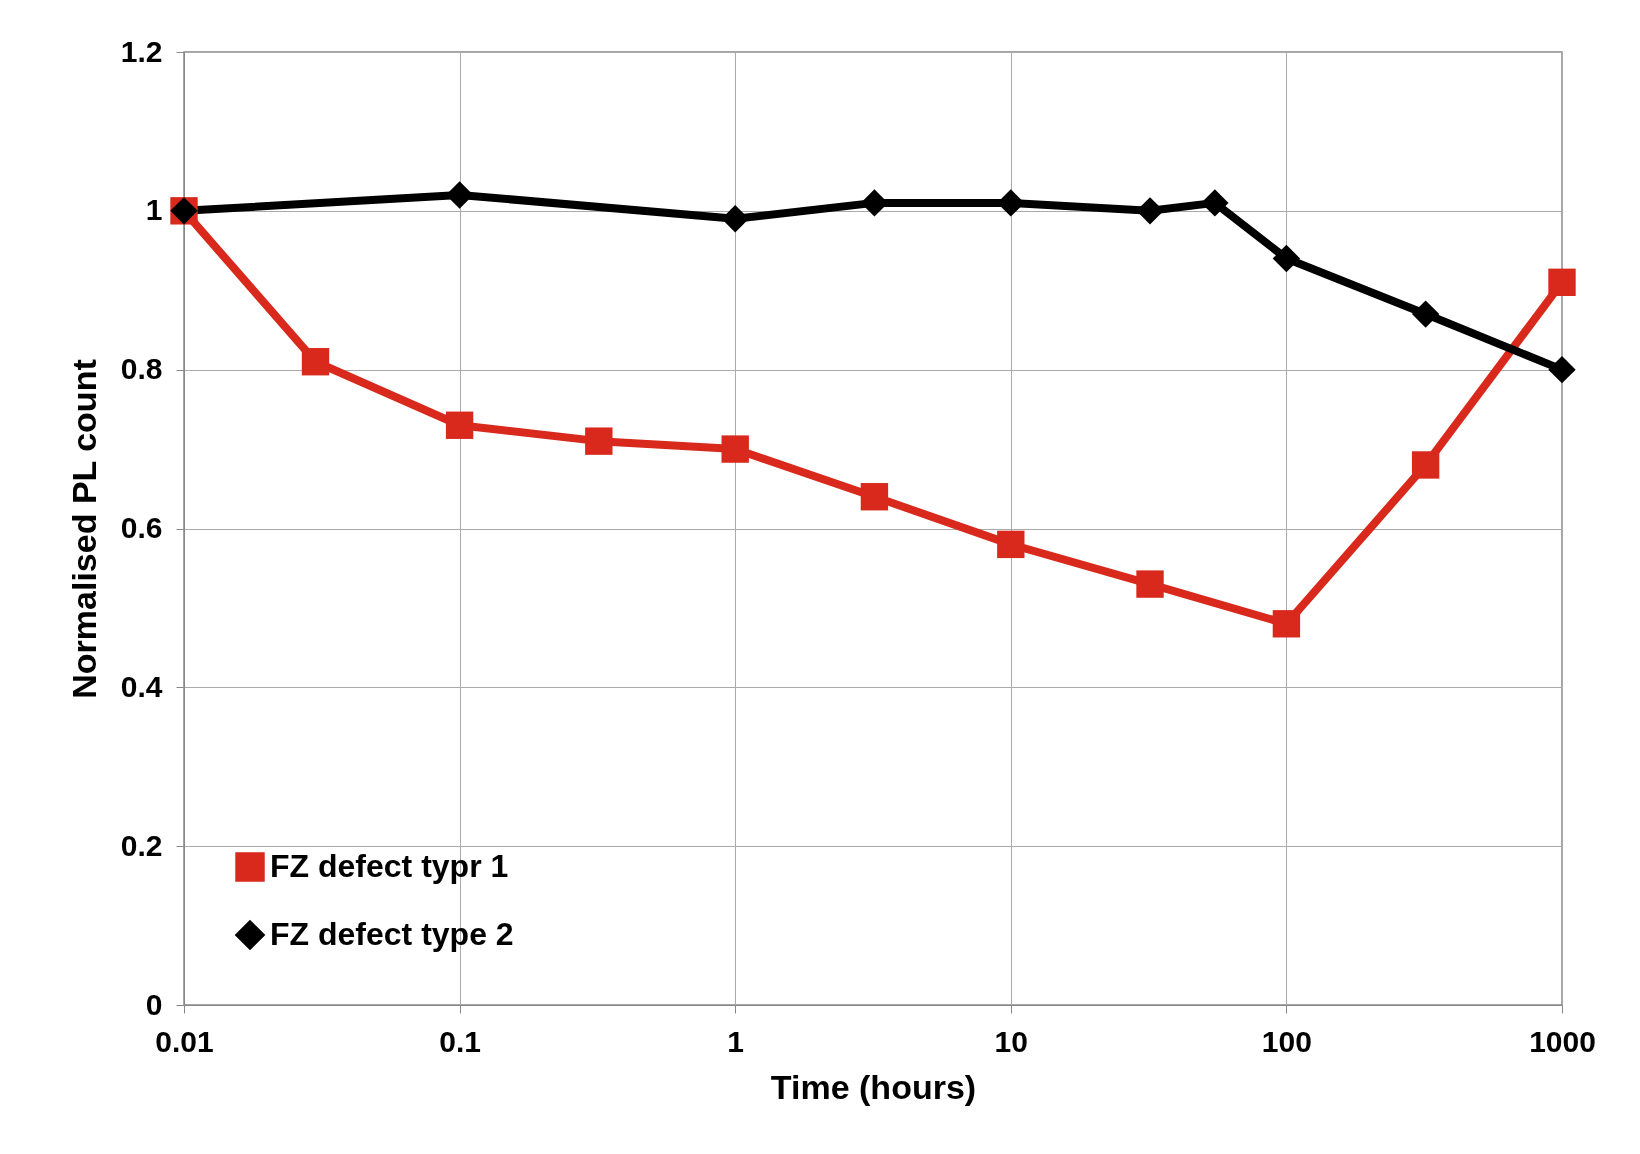 The height and width of the screenshot is (1154, 1640). I want to click on legend-label: FZ defect typr 1, so click(389, 866).